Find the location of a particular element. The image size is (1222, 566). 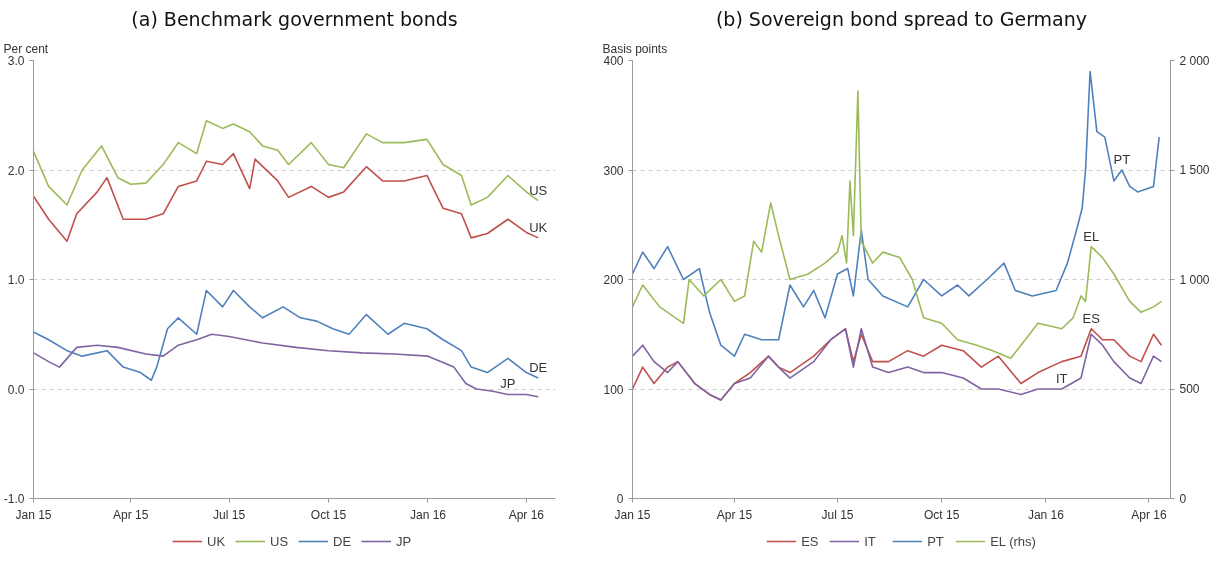

y-tick-label: -1.0 is located at coordinates (14, 499).